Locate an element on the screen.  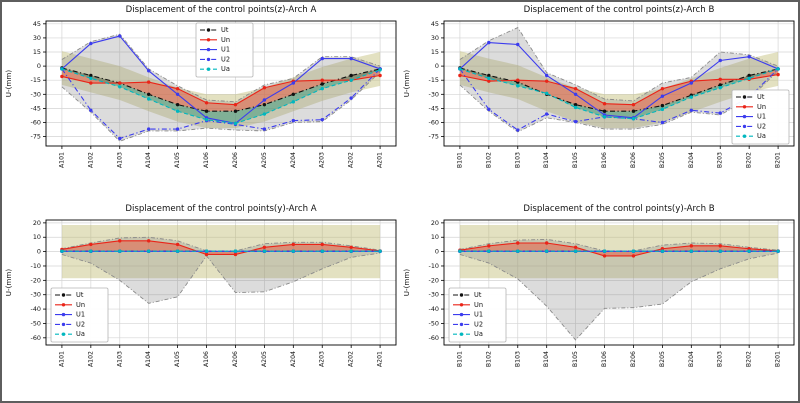
svg-text: 10 is located at coordinates (435, 237).